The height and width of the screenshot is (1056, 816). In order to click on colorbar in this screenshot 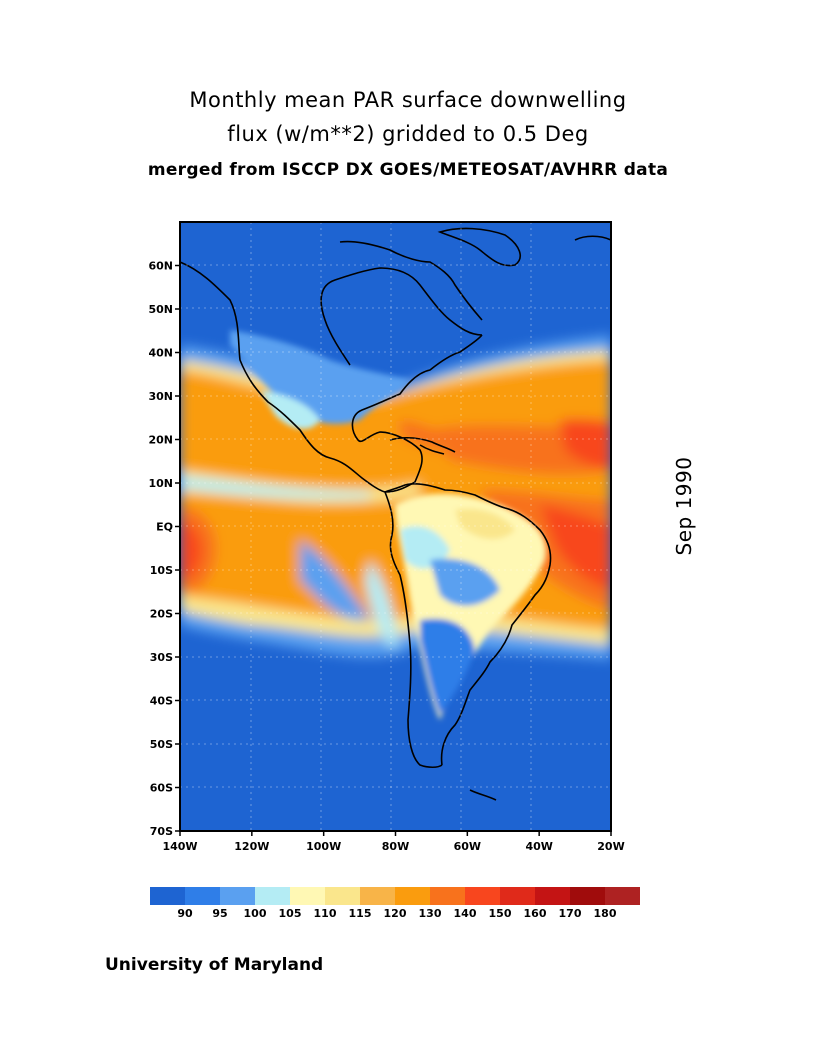, I will do `click(395, 896)`.